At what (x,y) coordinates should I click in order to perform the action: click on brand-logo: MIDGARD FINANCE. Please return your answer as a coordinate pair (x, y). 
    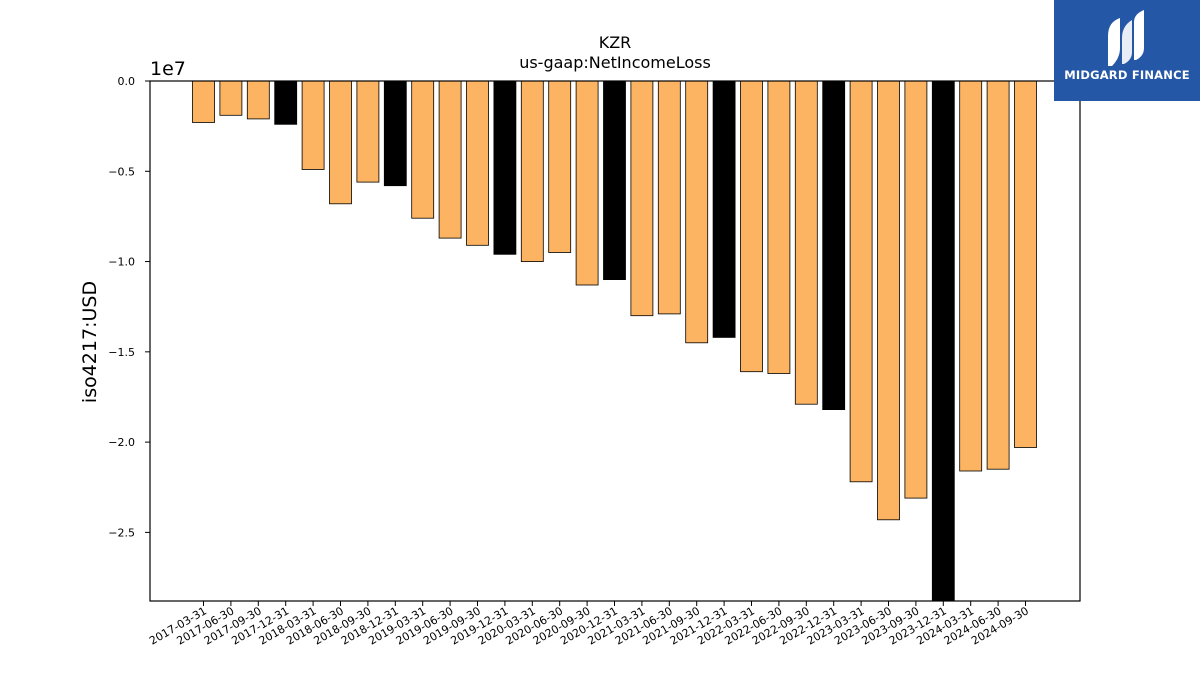
    Looking at the image, I should click on (1127, 50).